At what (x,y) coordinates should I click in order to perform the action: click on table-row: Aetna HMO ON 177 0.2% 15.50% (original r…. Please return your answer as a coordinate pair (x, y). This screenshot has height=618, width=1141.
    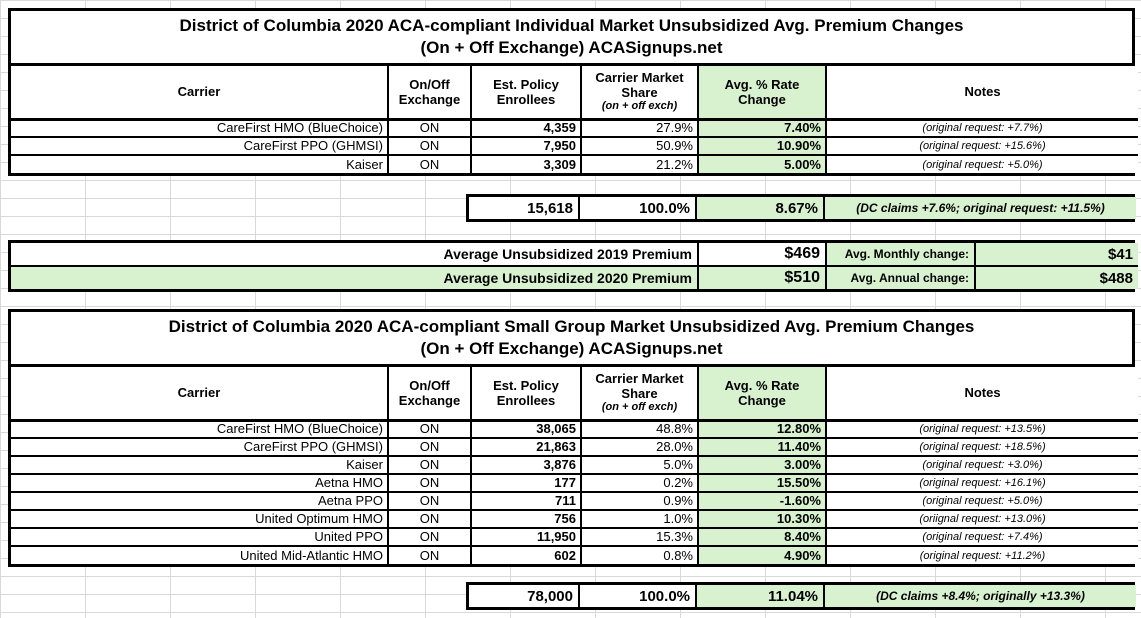
    Looking at the image, I should click on (574, 483).